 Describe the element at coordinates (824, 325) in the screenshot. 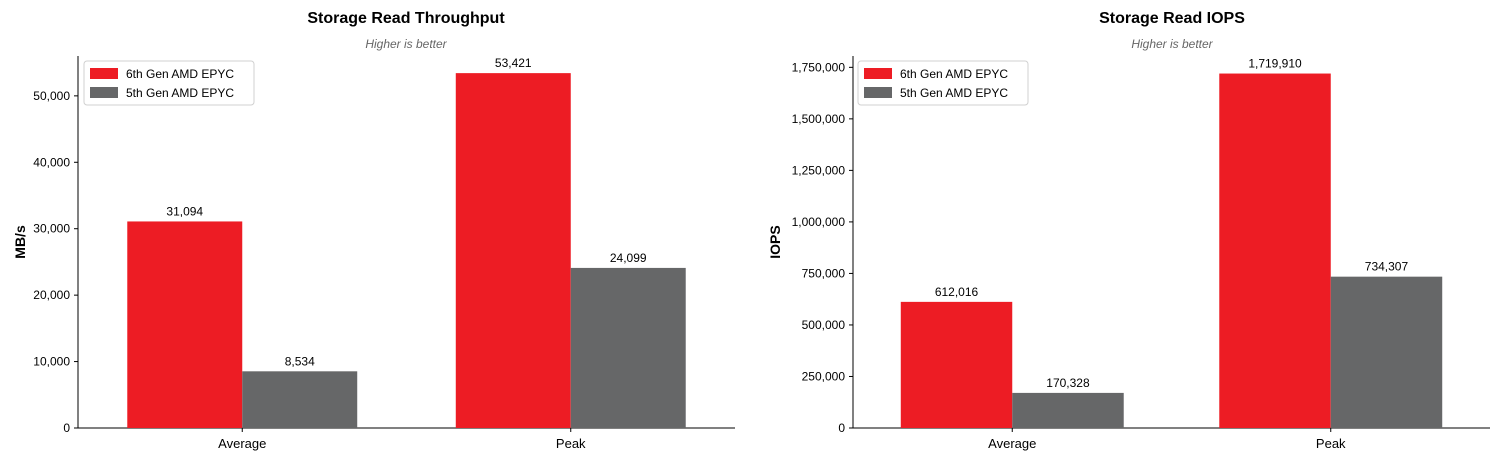

I see `y-tick-label: 500,000` at that location.